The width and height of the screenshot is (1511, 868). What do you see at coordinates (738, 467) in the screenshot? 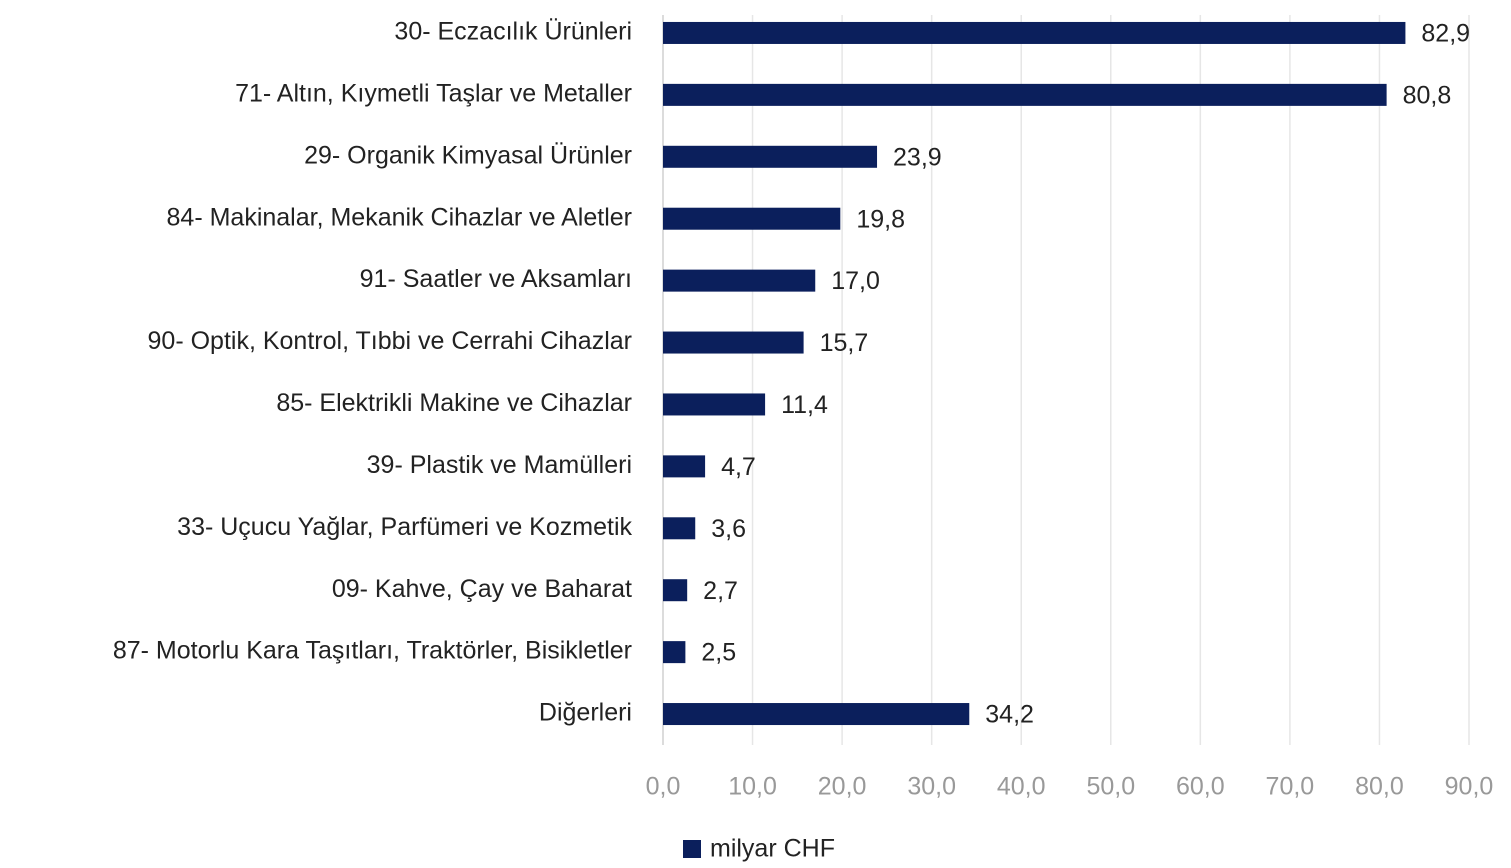
I see `data-label: 4,7` at bounding box center [738, 467].